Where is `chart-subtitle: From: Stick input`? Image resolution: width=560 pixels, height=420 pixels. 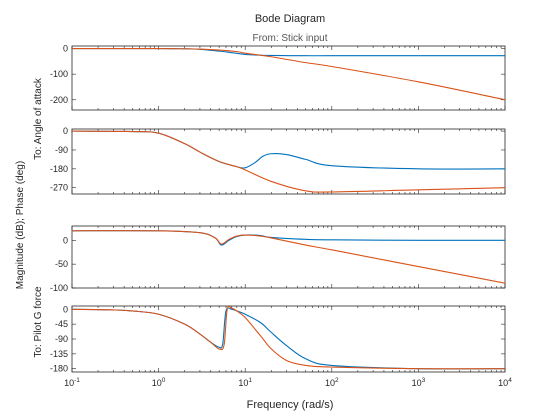
chart-subtitle: From: Stick input is located at coordinates (289, 38).